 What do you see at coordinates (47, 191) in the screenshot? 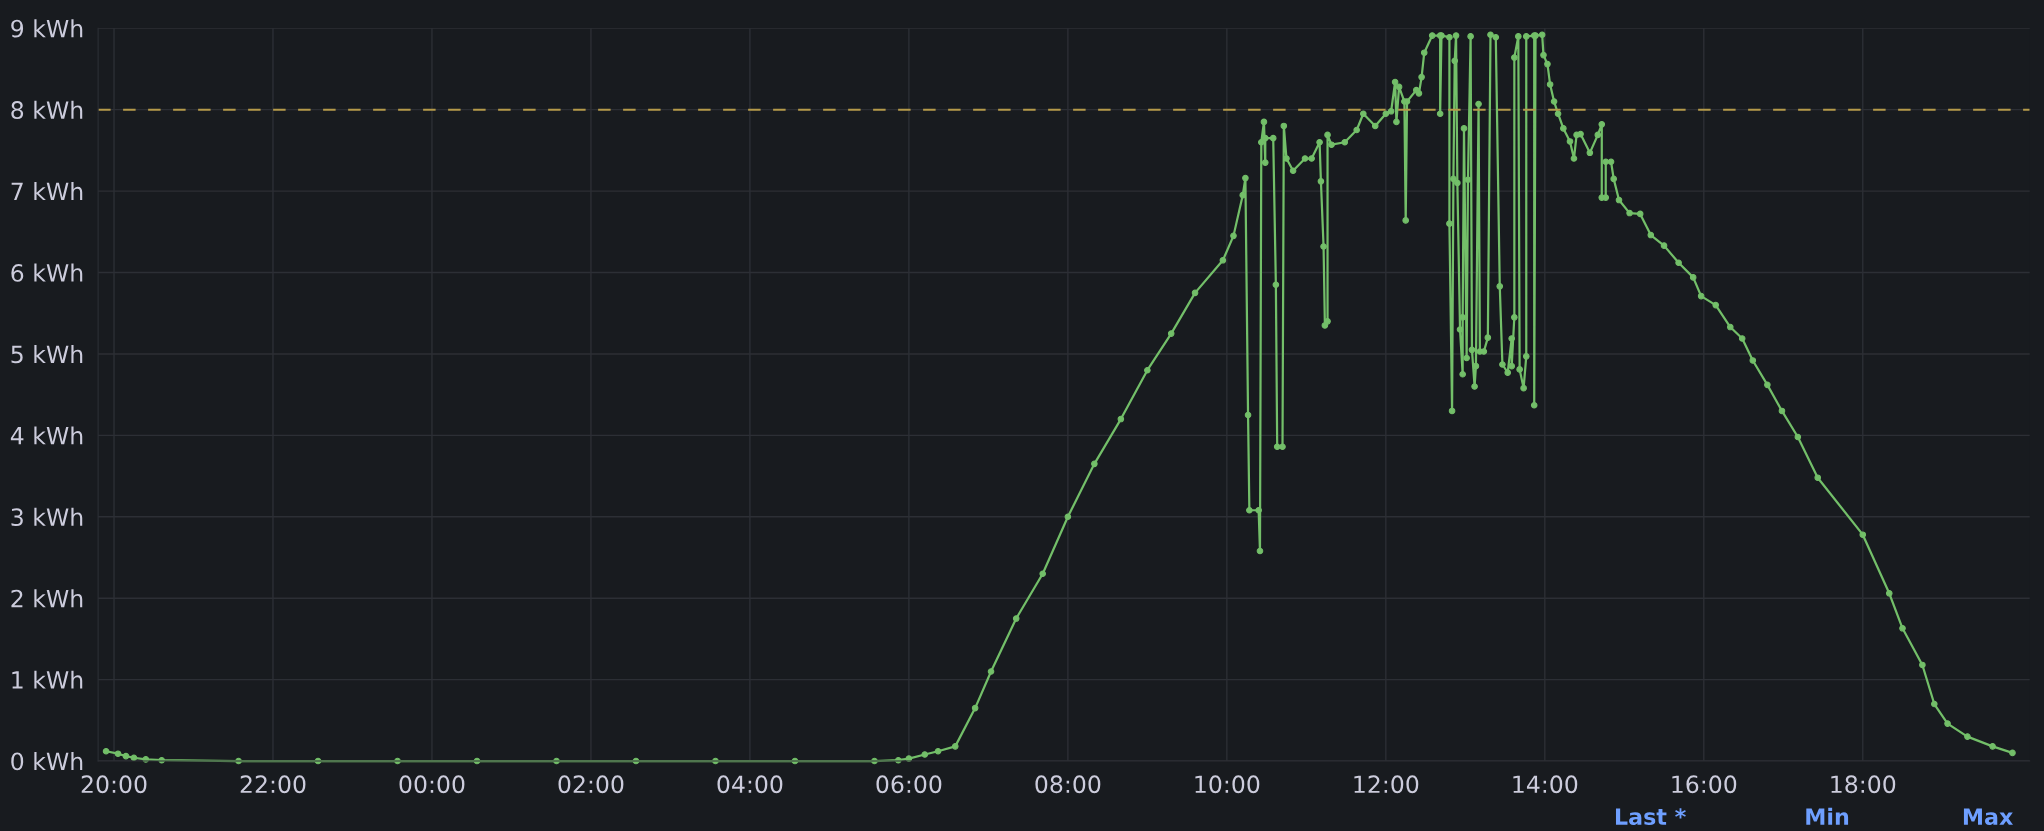
I see `y-tick-label: 7 kWh` at bounding box center [47, 191].